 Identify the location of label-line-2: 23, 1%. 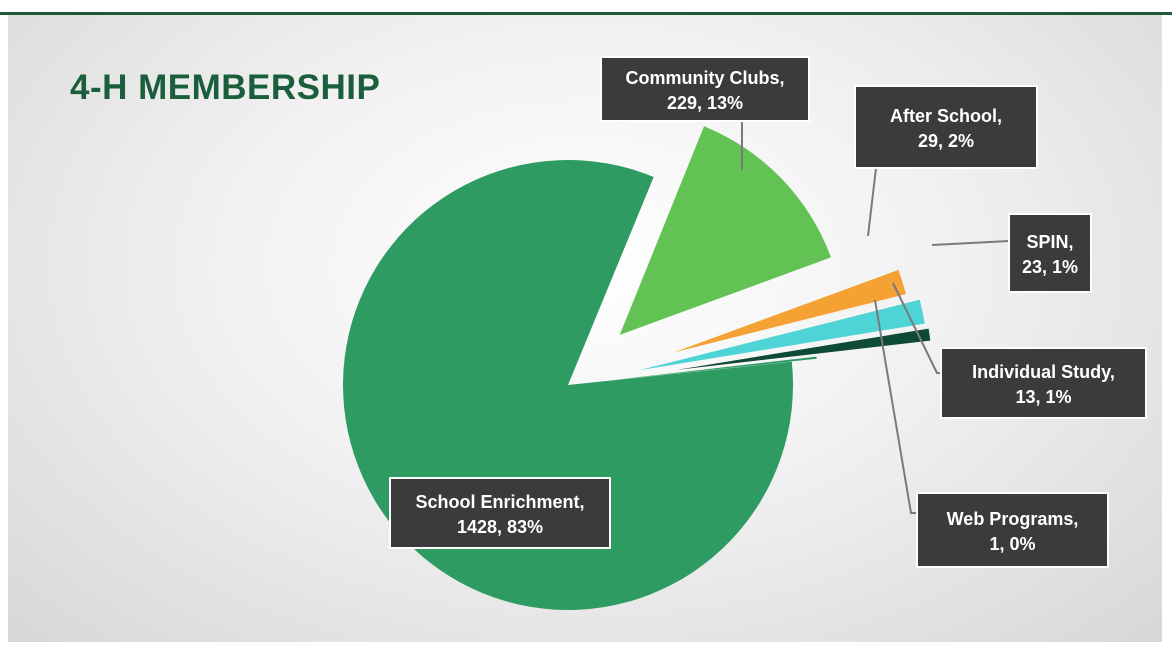
(1050, 267).